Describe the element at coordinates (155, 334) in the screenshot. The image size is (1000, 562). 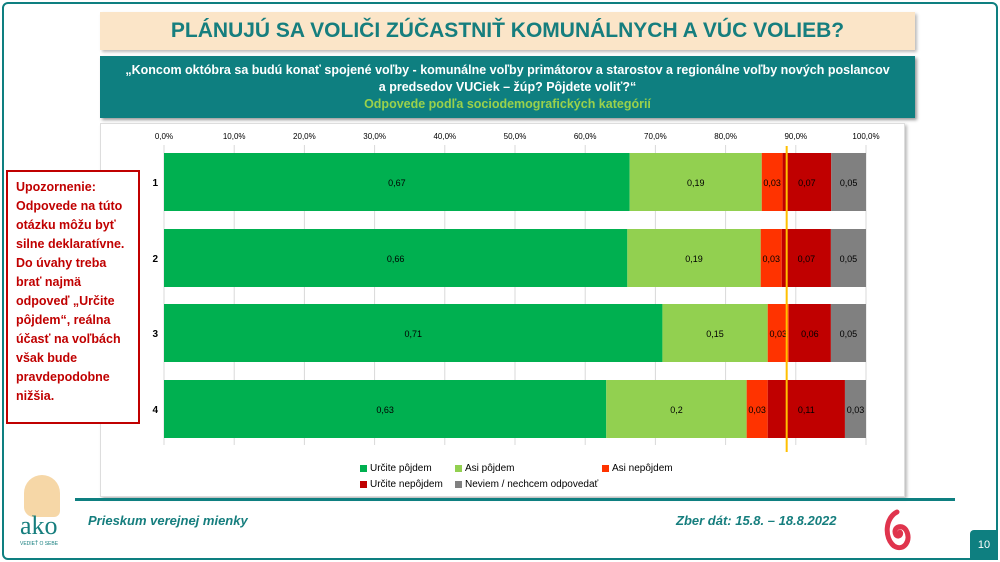
I see `category-label: 3` at that location.